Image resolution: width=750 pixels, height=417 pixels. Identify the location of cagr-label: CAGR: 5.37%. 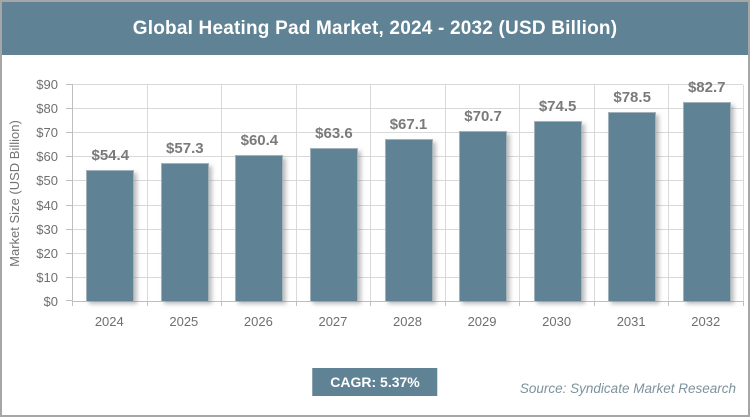
(375, 382).